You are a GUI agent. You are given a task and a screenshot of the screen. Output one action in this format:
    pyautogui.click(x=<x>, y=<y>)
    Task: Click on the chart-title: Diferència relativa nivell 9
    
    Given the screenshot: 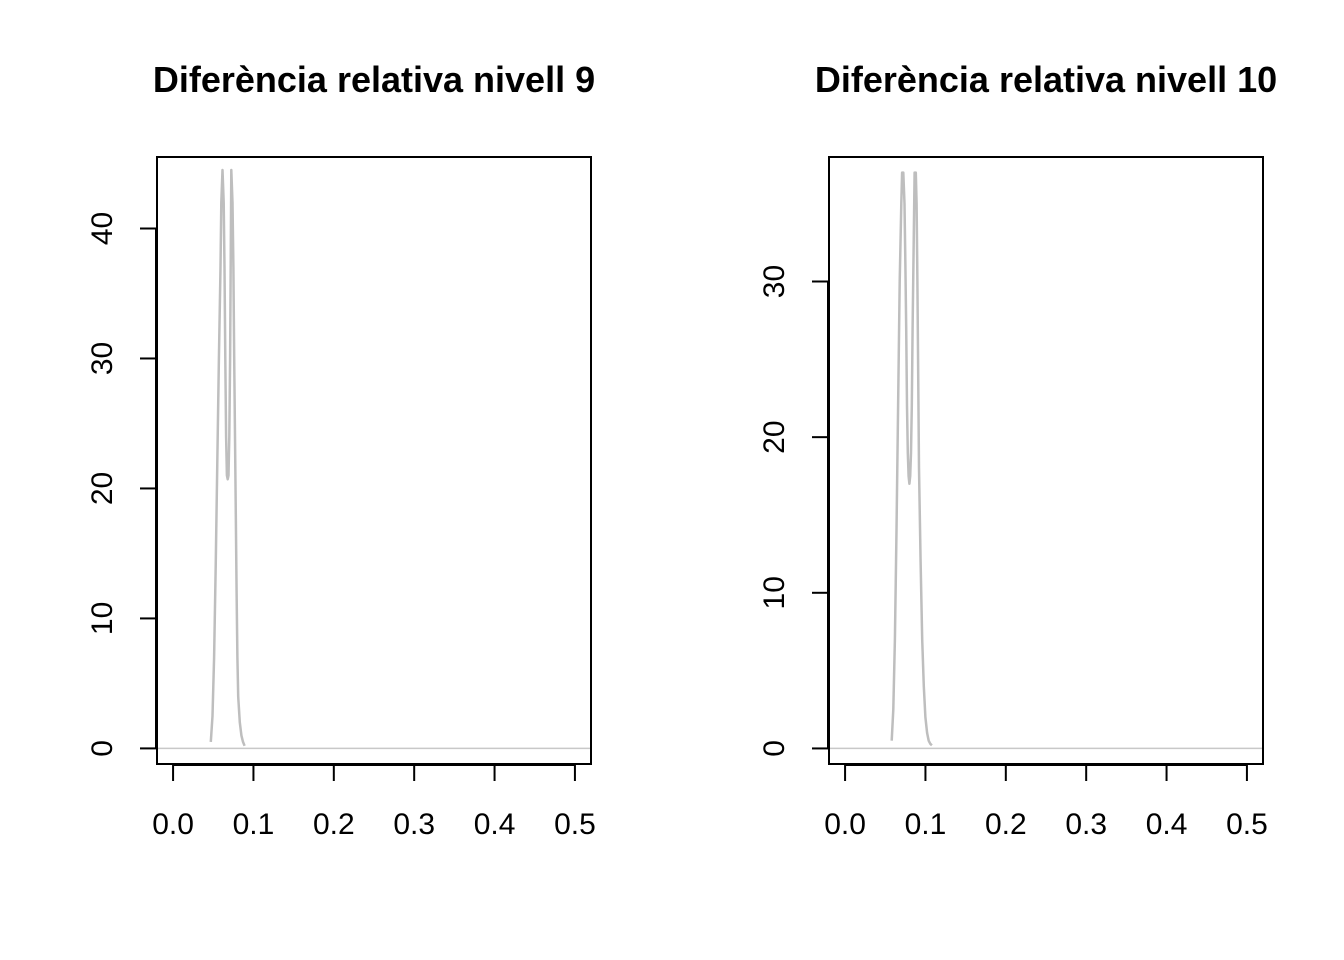 What is the action you would take?
    pyautogui.click(x=374, y=79)
    